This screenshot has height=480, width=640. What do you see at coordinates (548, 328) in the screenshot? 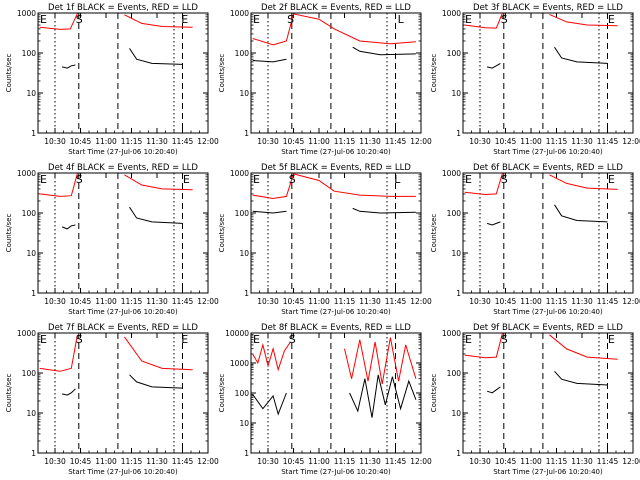
I see `panel-title: Det 9f BLACK = Events, RED = LLD` at bounding box center [548, 328].